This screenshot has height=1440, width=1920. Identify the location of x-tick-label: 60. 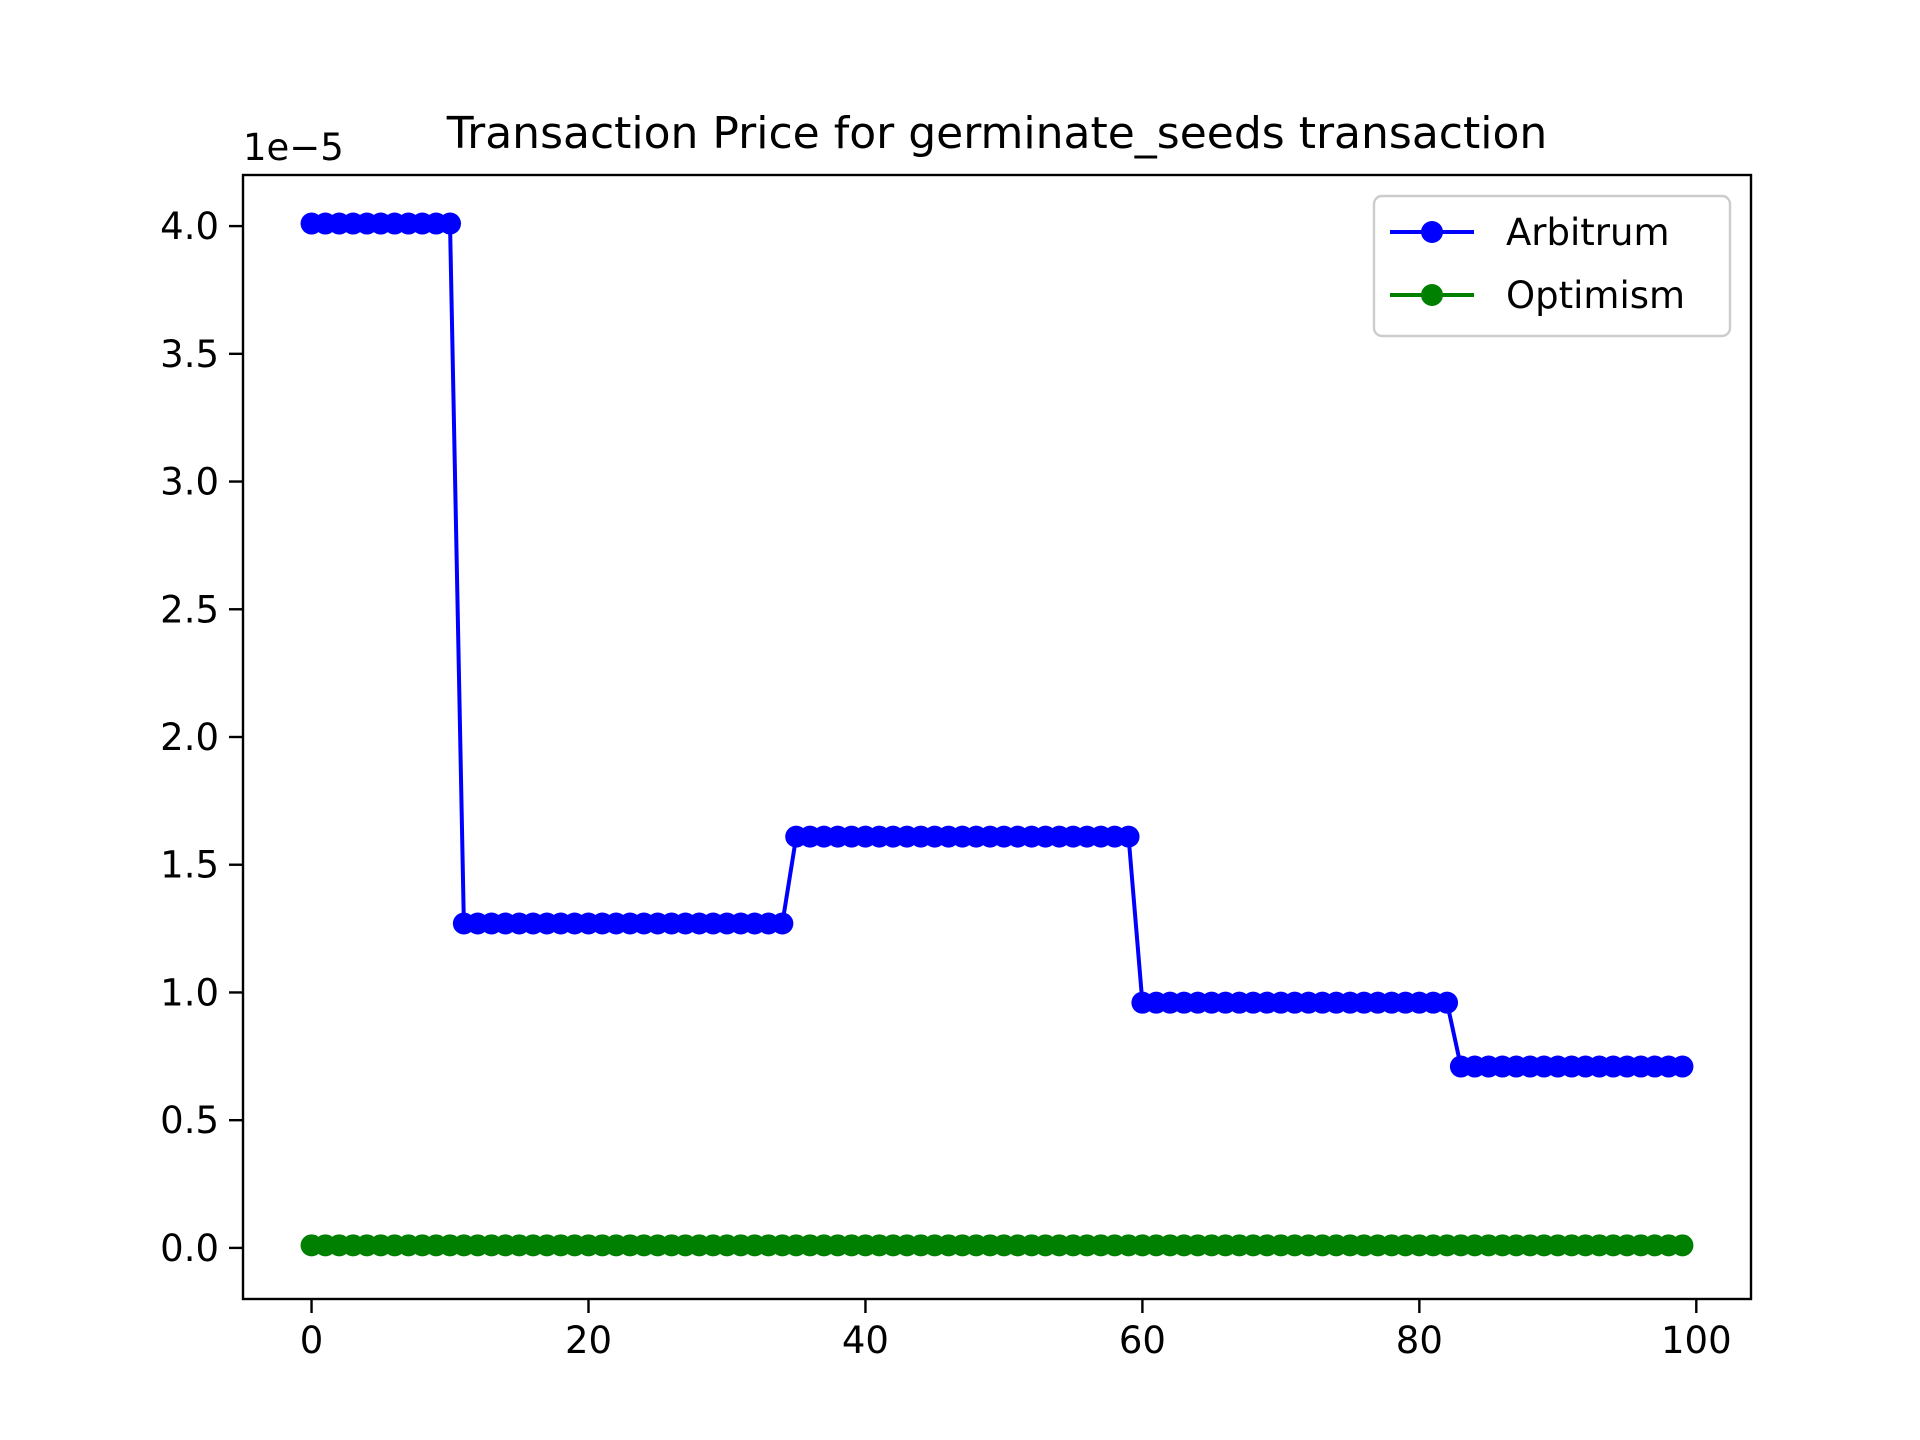
(1142, 1340).